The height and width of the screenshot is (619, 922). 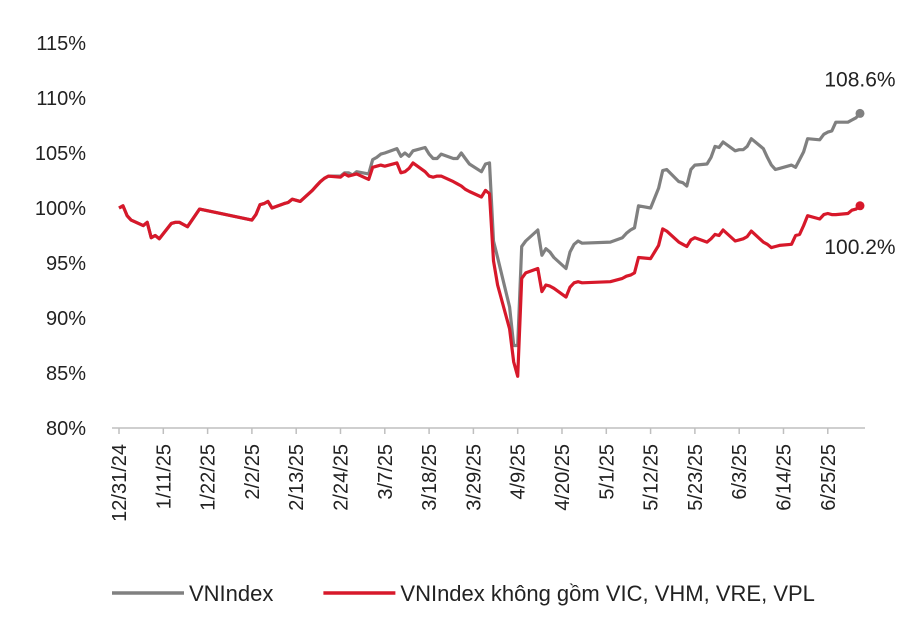 What do you see at coordinates (474, 477) in the screenshot?
I see `x-tick-label: 3/29/25` at bounding box center [474, 477].